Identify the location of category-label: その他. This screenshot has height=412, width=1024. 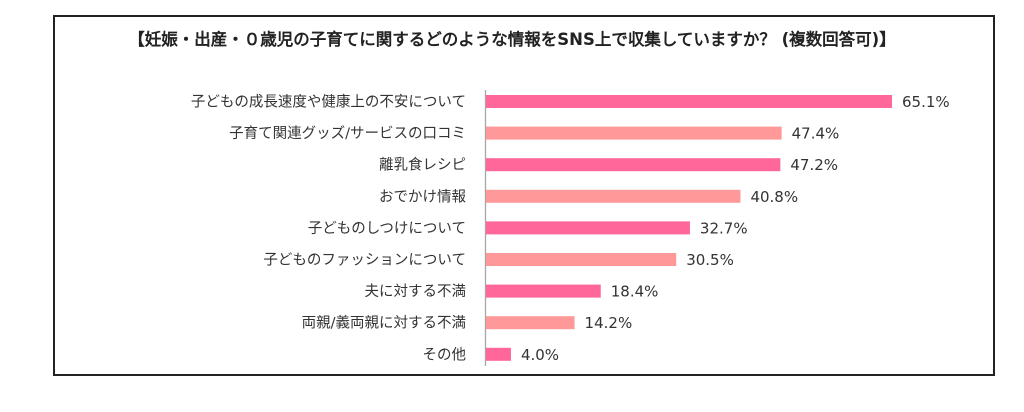
(445, 354).